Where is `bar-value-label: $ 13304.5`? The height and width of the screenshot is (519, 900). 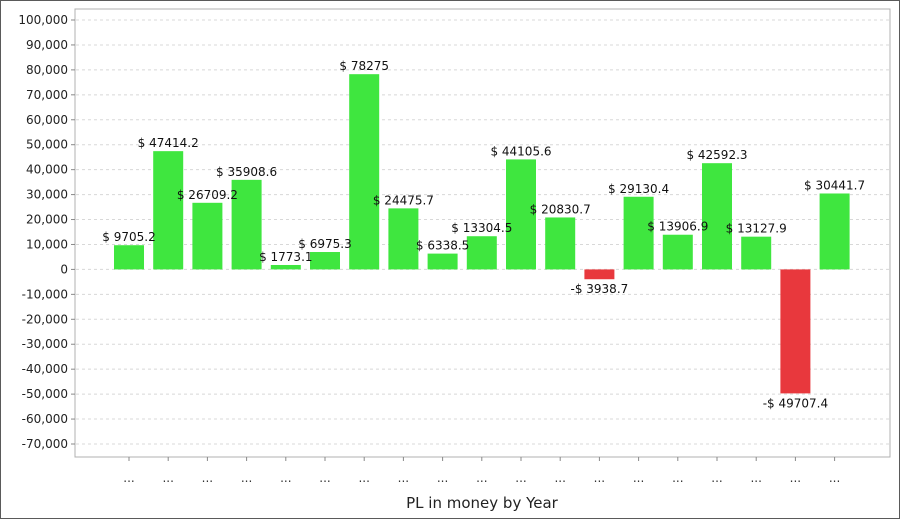
bar-value-label: $ 13304.5 is located at coordinates (481, 228).